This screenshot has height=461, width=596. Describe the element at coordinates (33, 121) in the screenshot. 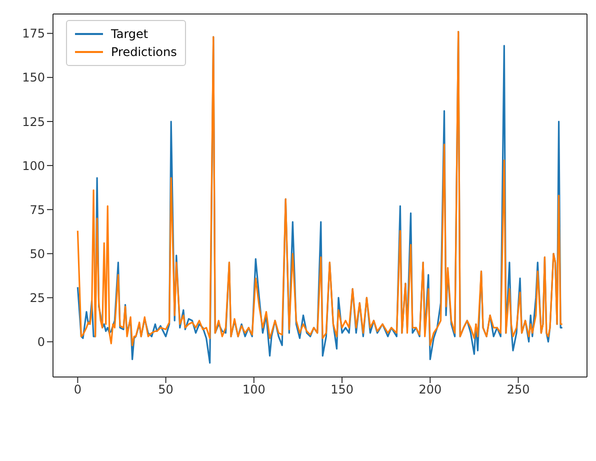

I see `y-tick-label: 125` at that location.